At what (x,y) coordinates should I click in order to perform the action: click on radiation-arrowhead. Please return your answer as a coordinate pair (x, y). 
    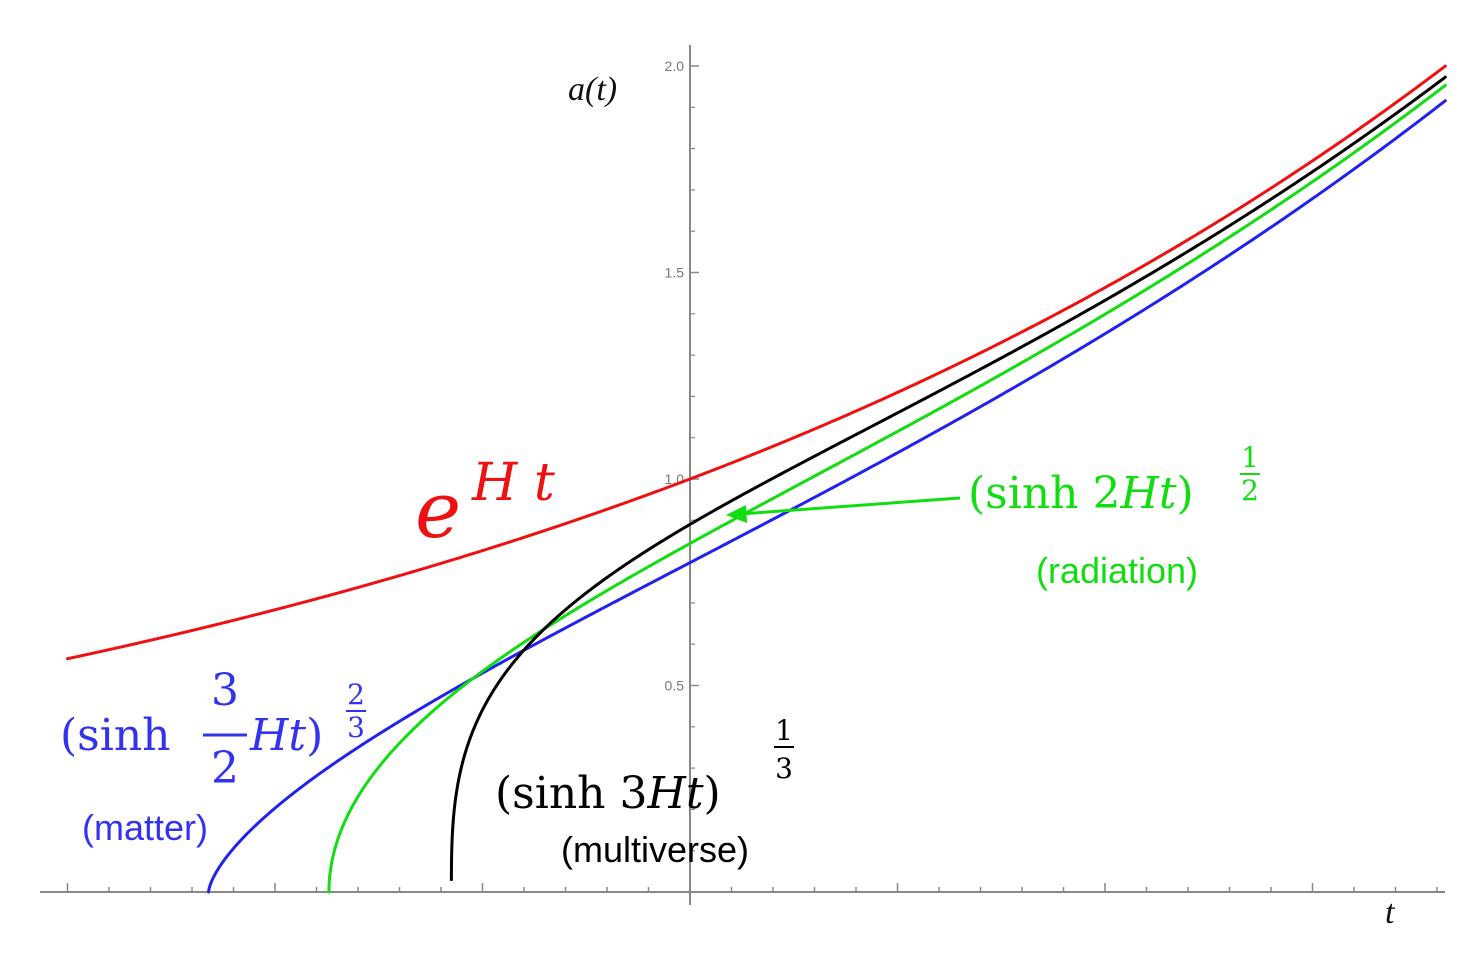
    Looking at the image, I should click on (736, 514).